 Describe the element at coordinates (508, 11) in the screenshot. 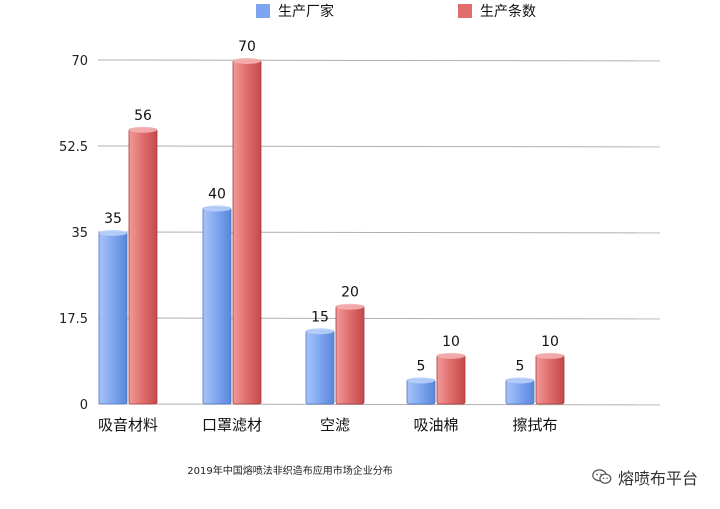

I see `legend-label: 生产条数` at that location.